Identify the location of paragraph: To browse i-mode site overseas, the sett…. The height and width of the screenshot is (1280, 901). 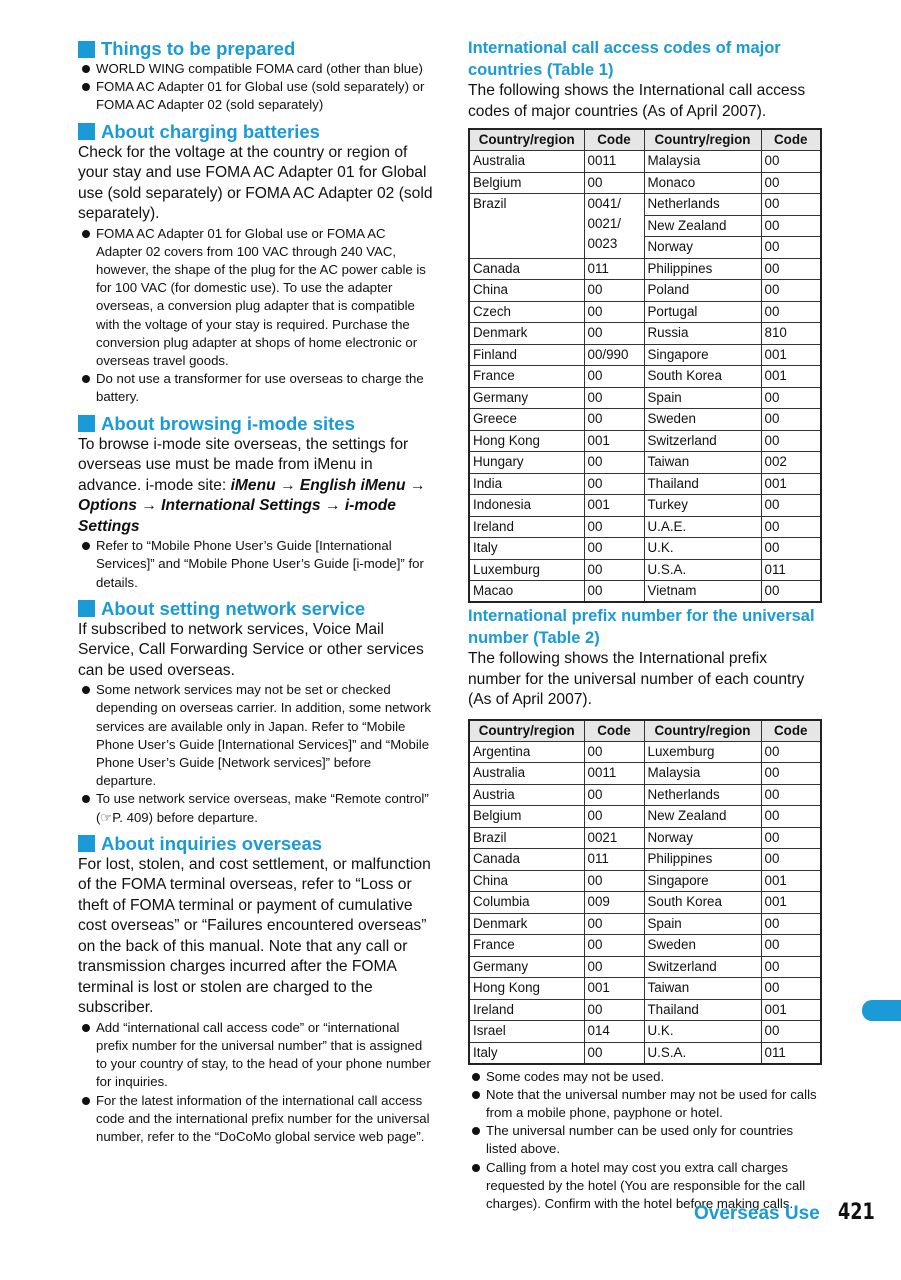
(256, 486).